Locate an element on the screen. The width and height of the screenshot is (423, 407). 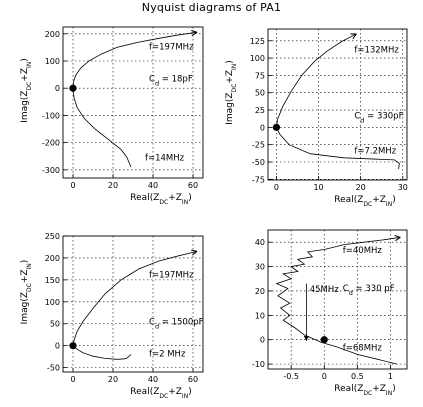
y-tick-label: 40 is located at coordinates (260, 242).